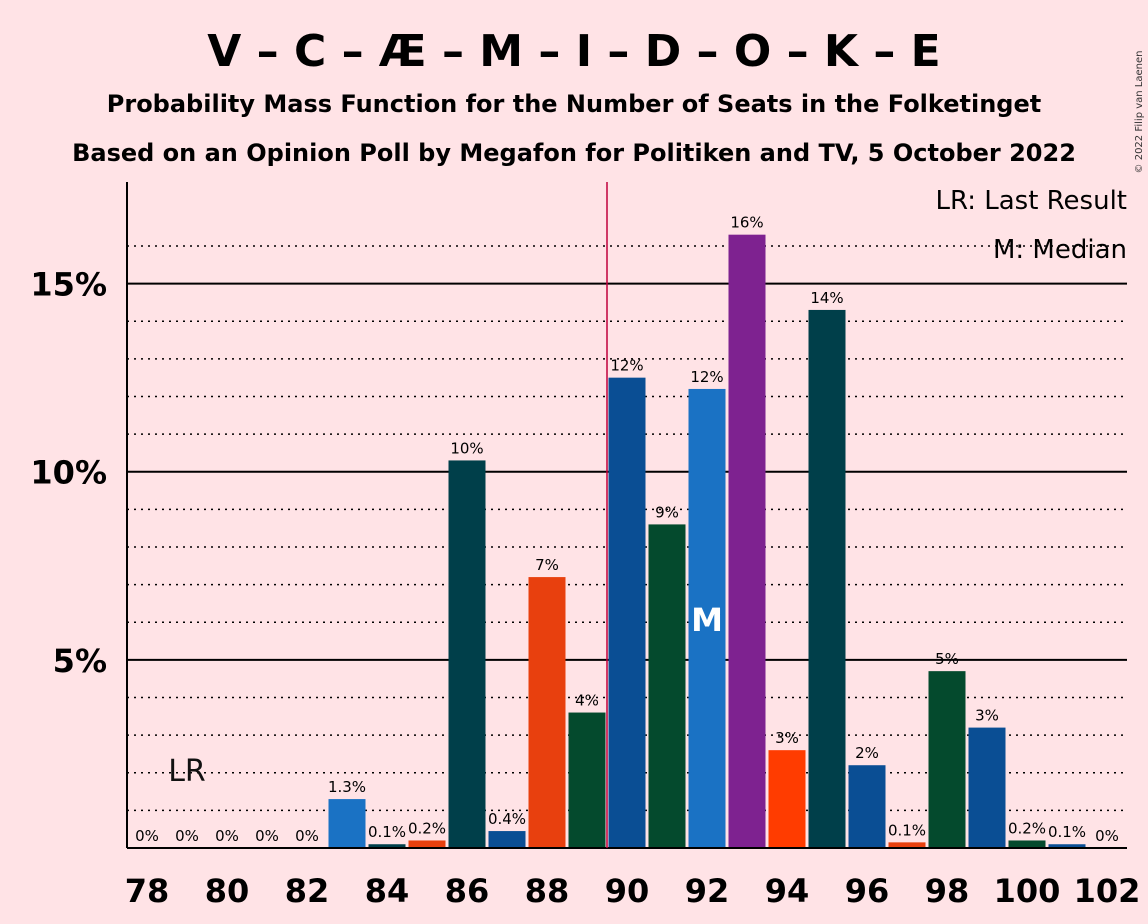  What do you see at coordinates (227, 891) in the screenshot?
I see `x-tick-80: 80` at bounding box center [227, 891].